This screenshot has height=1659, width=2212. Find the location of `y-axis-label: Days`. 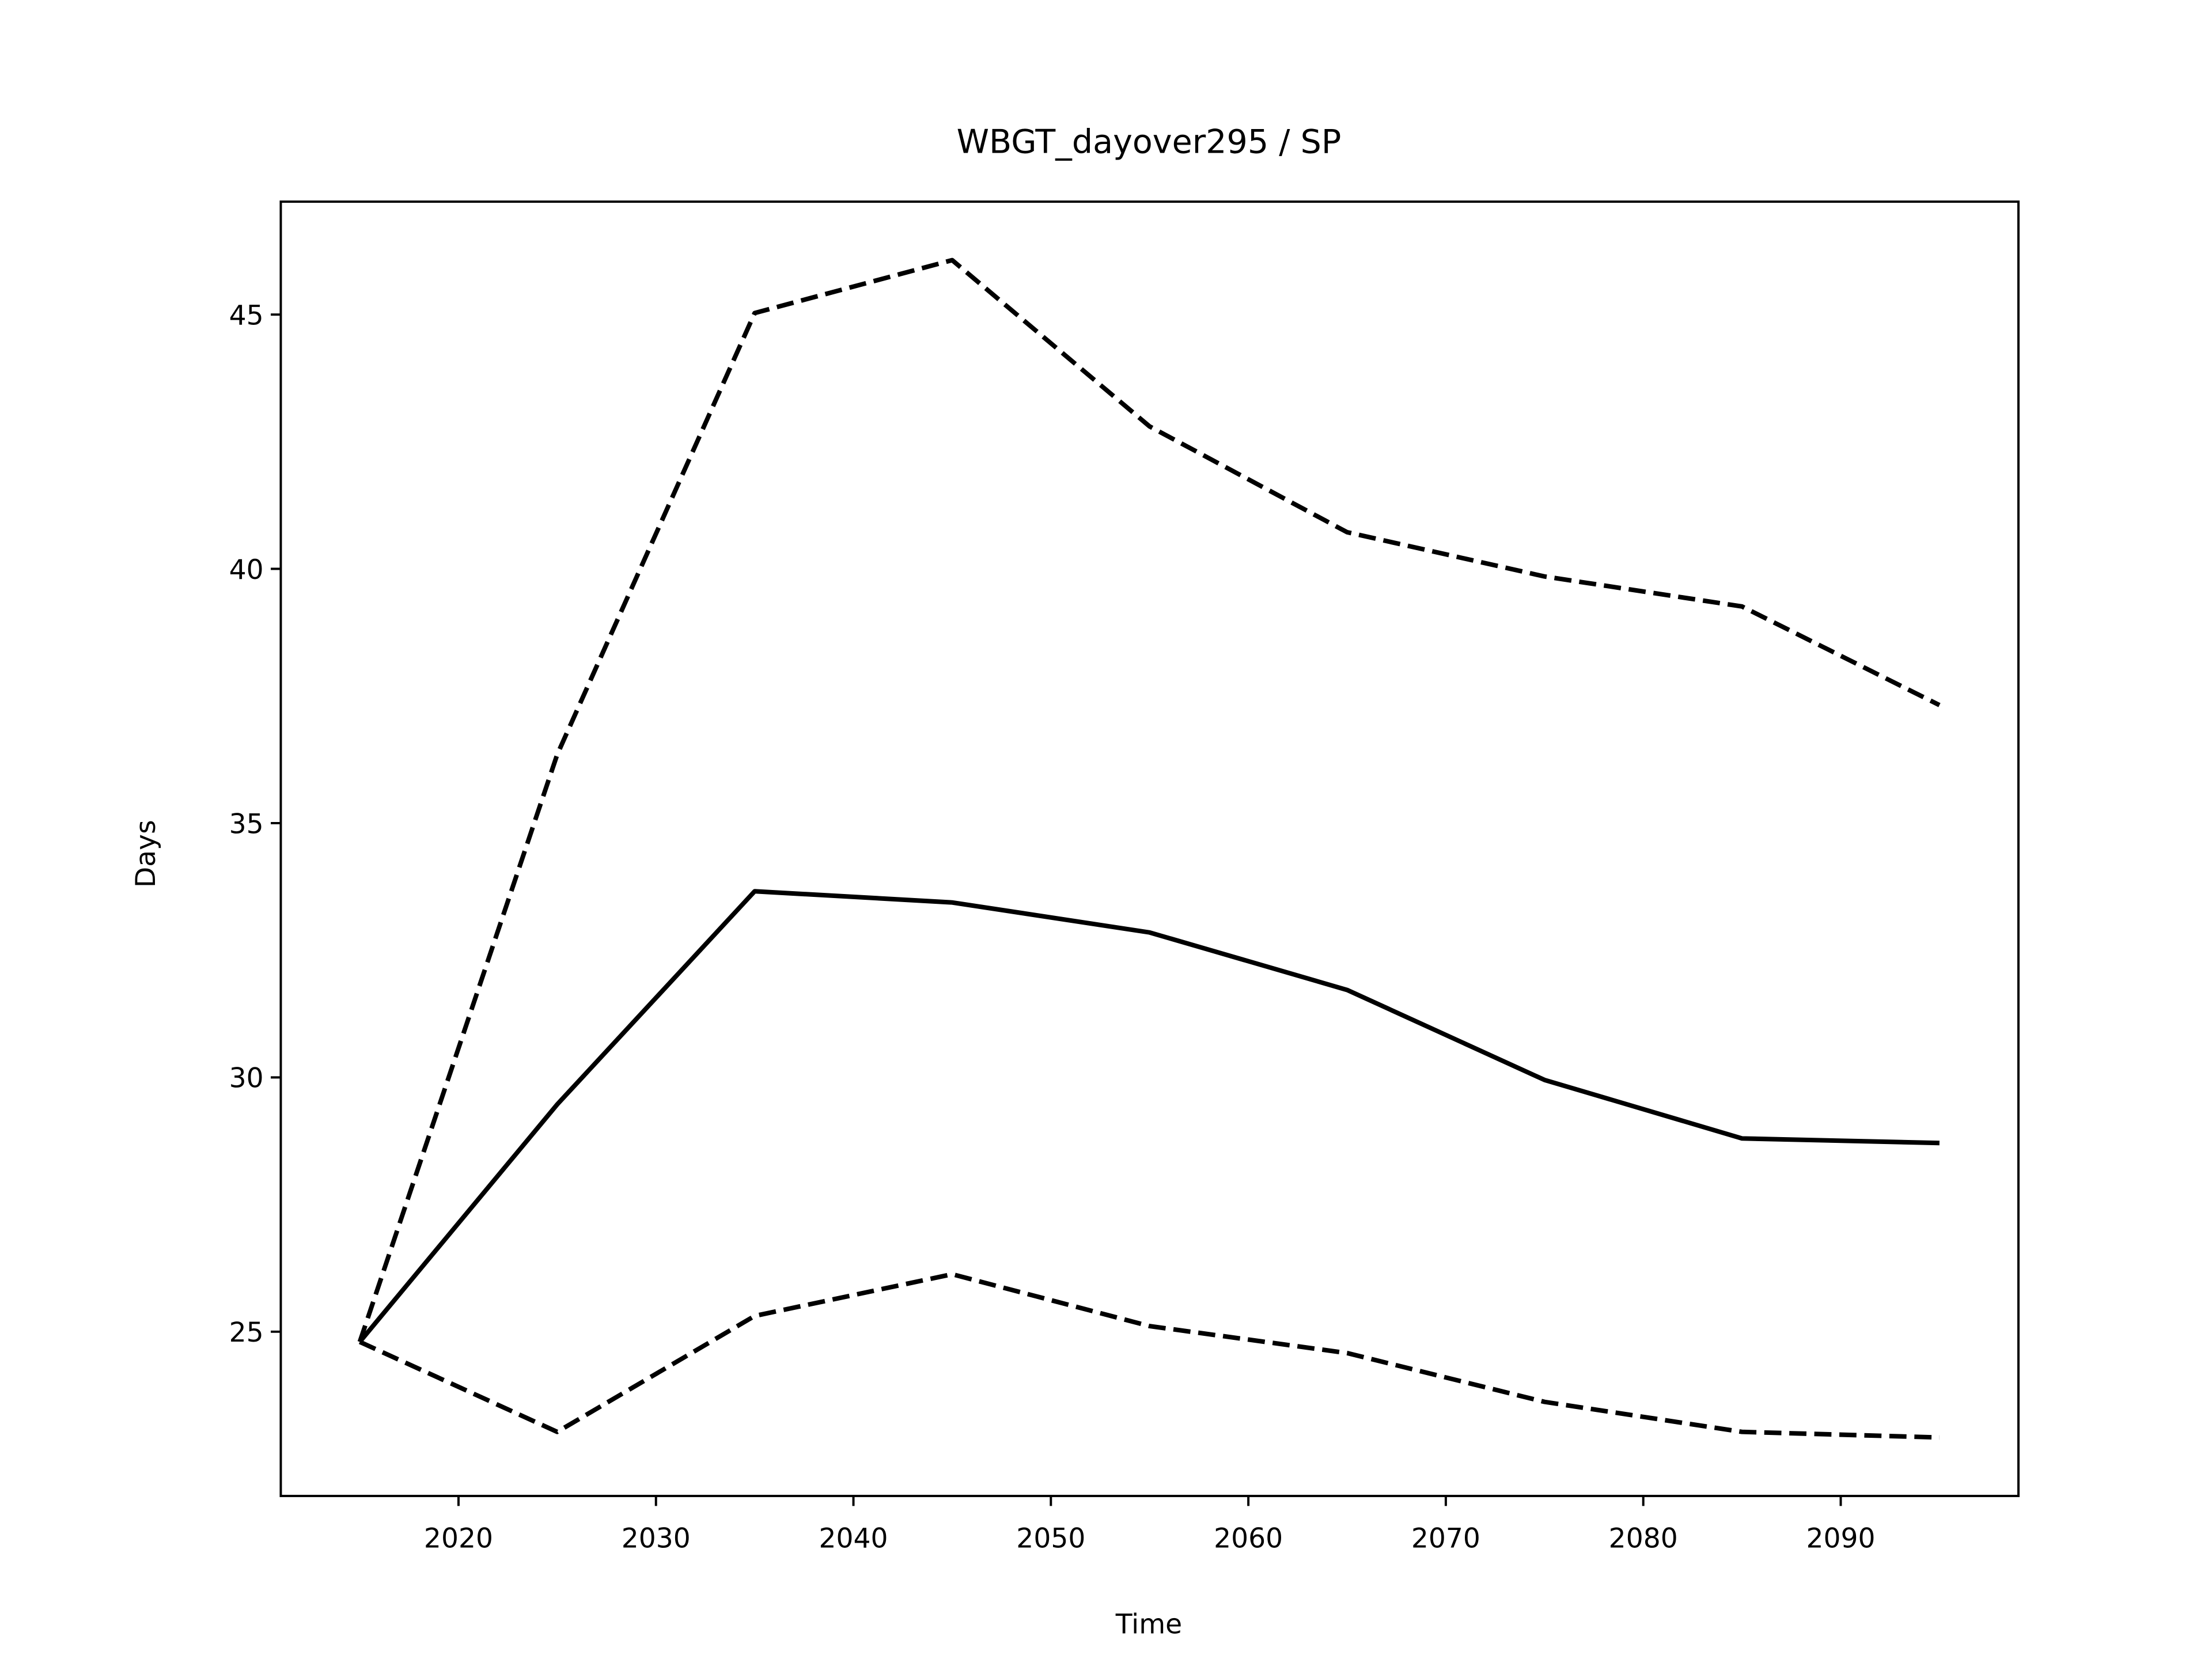

y-axis-label: Days is located at coordinates (146, 854).